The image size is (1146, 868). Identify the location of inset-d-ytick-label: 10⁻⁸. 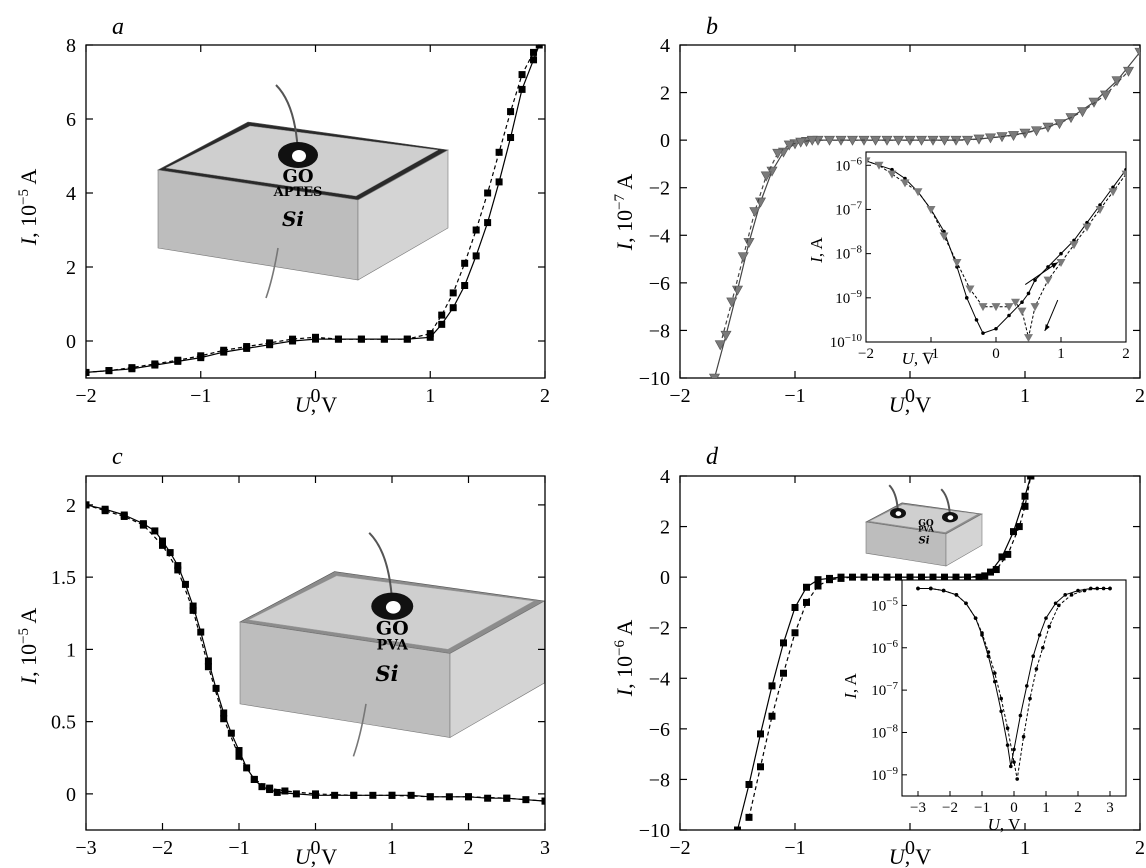
(884, 731).